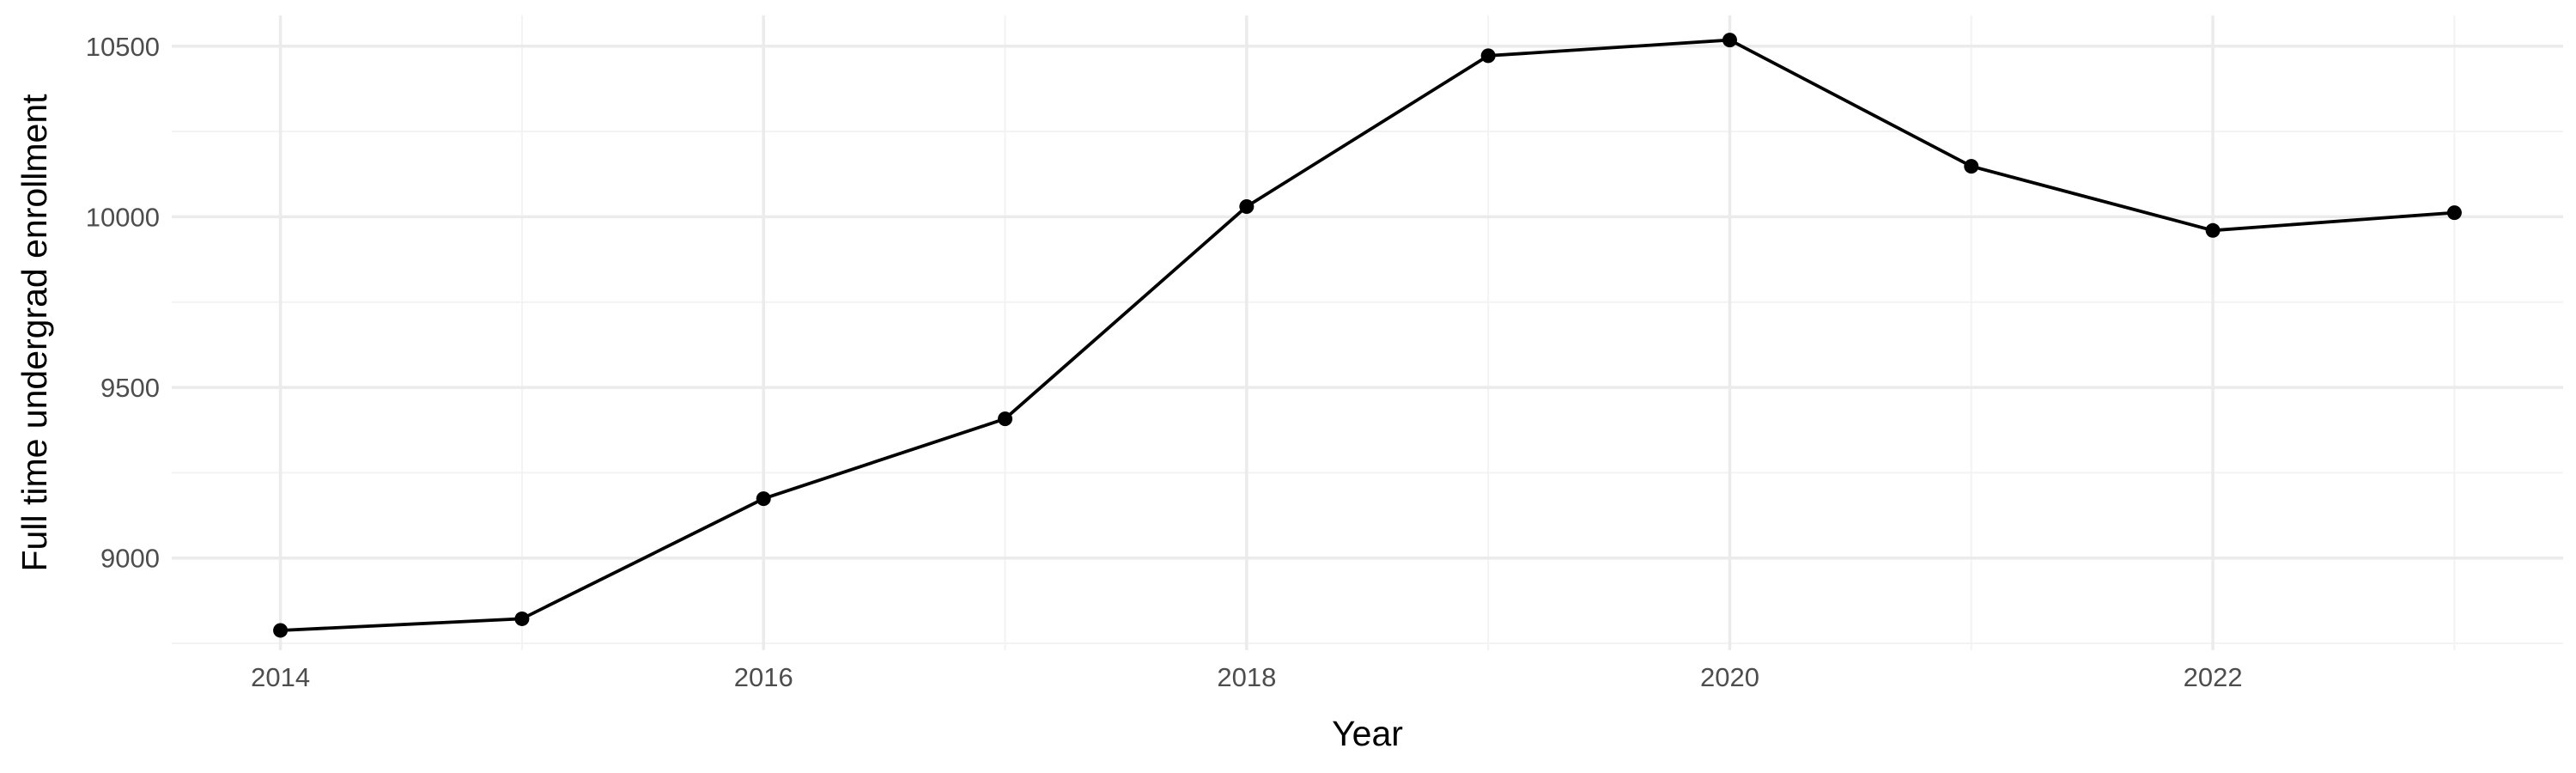 The image size is (2576, 773). I want to click on y-tick-label: 10000, so click(123, 217).